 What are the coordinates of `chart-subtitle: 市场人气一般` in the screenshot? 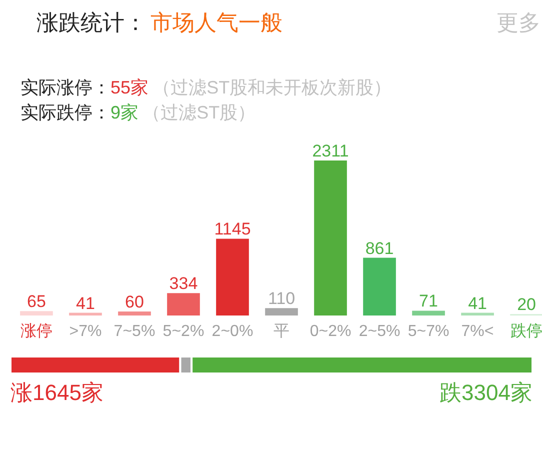 It's located at (216, 22).